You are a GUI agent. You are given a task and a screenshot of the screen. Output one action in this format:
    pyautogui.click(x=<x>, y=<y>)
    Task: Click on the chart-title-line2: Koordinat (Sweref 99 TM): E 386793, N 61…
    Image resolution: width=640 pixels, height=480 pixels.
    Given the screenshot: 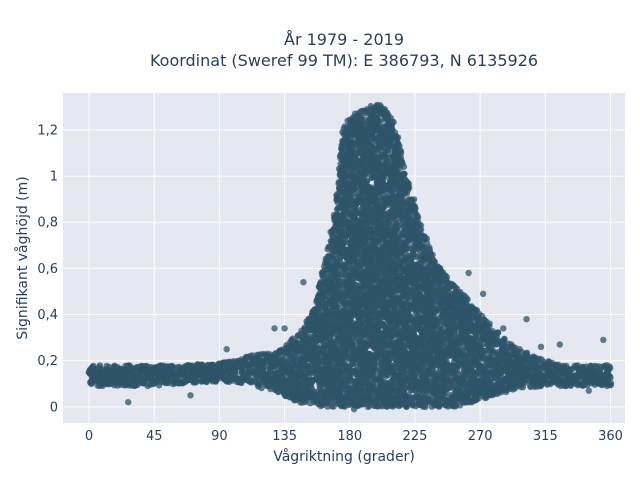 What is the action you would take?
    pyautogui.click(x=344, y=60)
    